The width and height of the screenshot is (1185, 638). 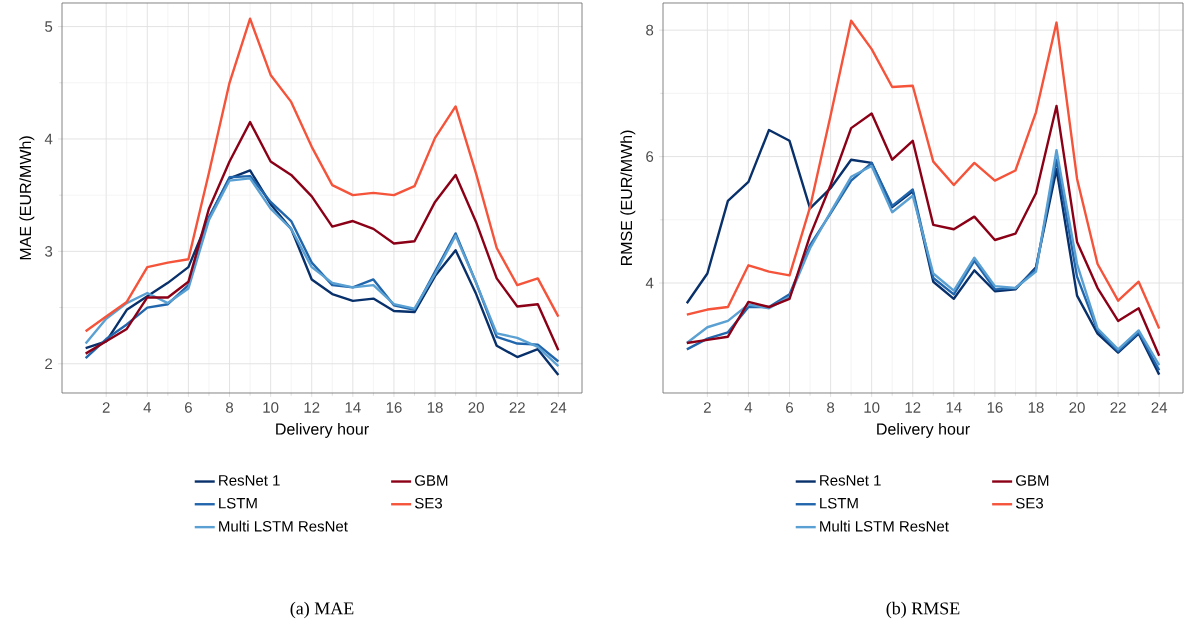 I want to click on text: (a) MAE, so click(x=322, y=610).